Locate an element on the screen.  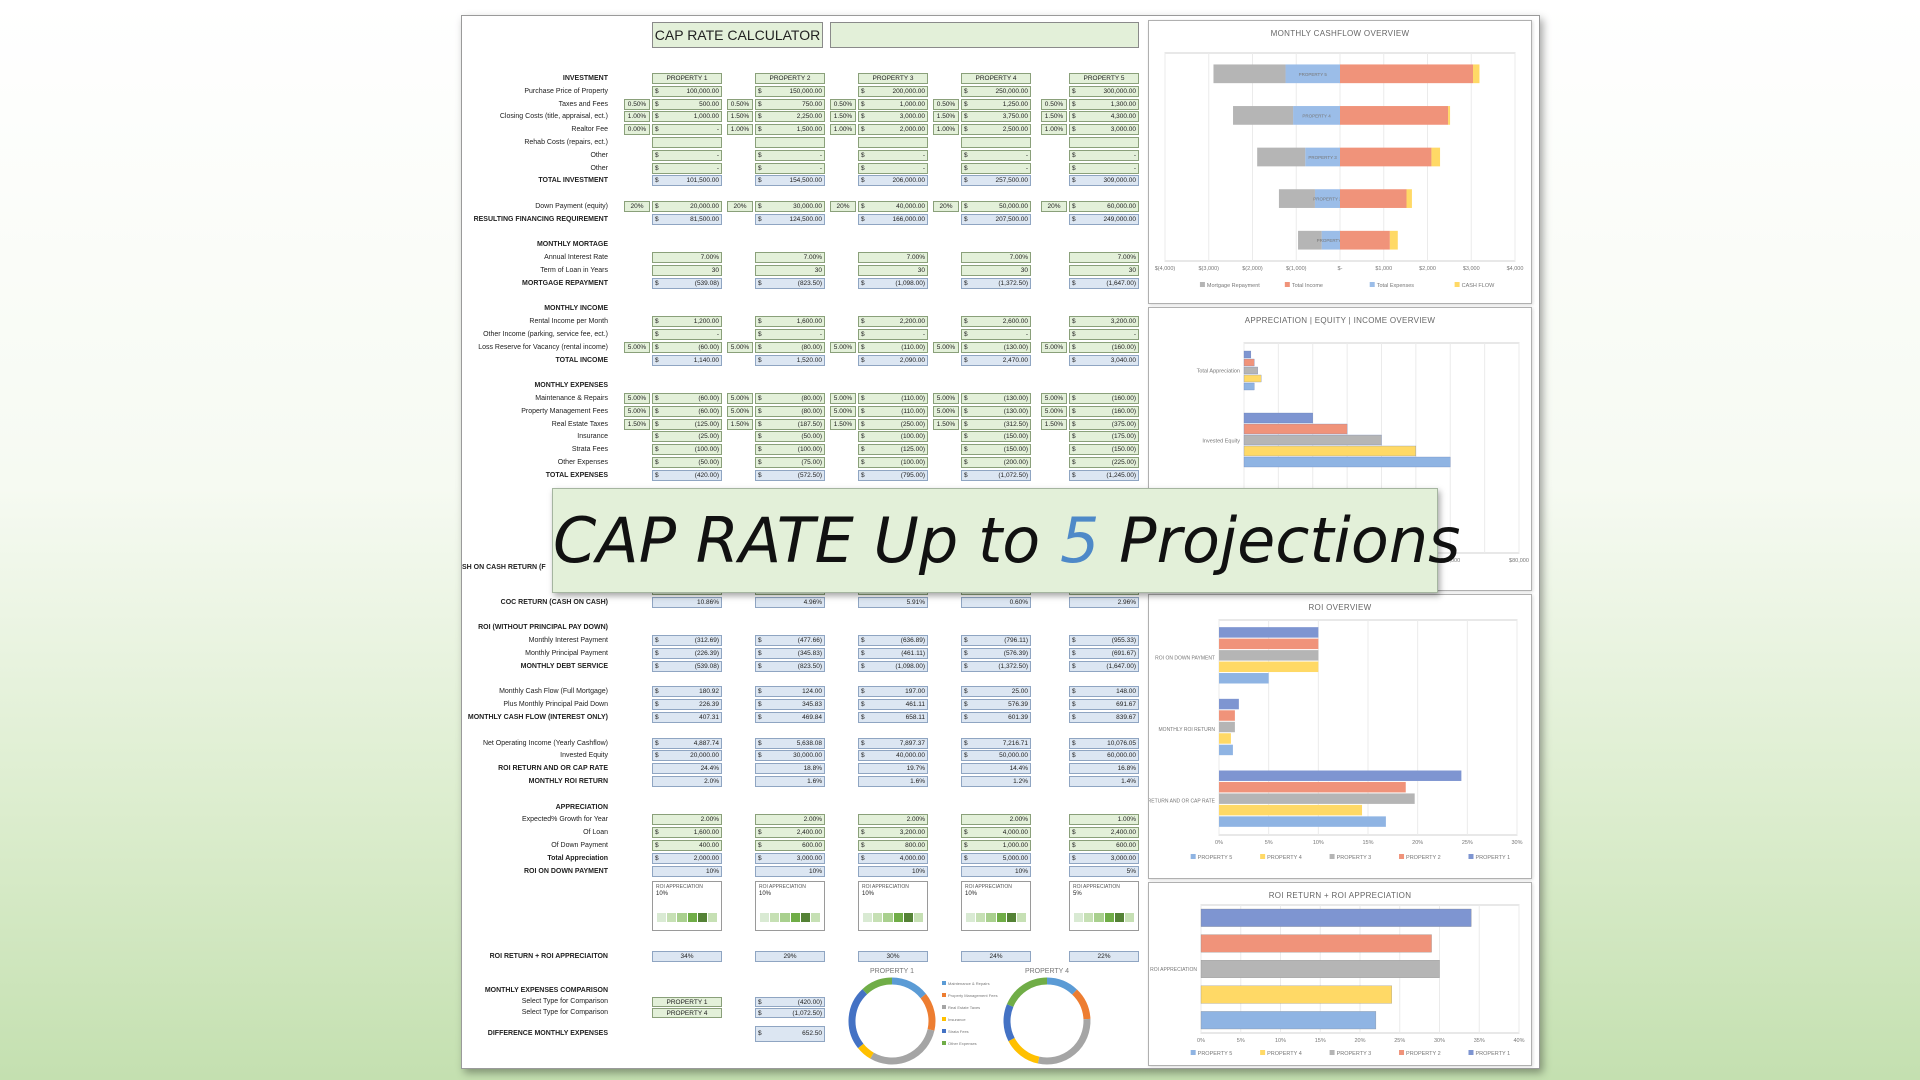
input-cell: $3,200.00 is located at coordinates (1104, 322).